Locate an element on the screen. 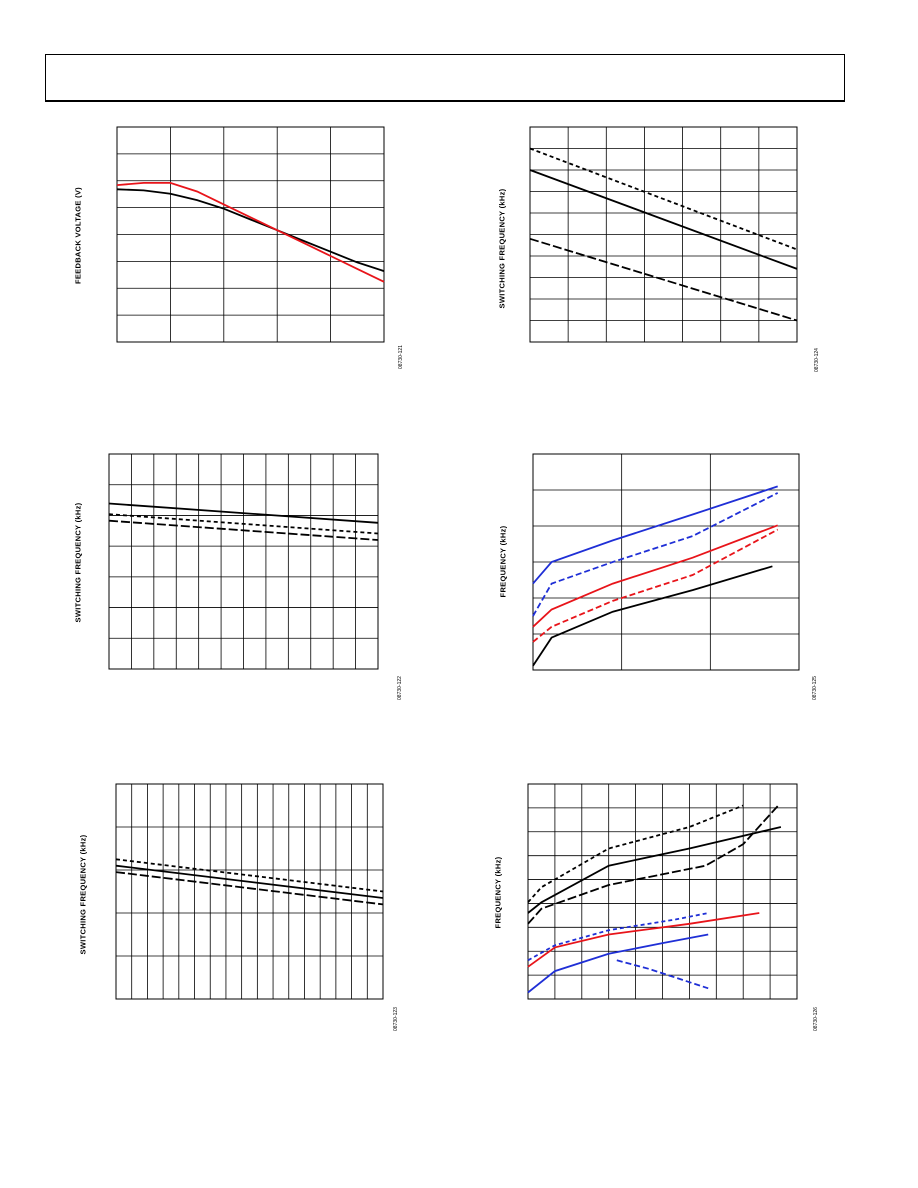  fig-sw-bot-plot is located at coordinates (249, 891).